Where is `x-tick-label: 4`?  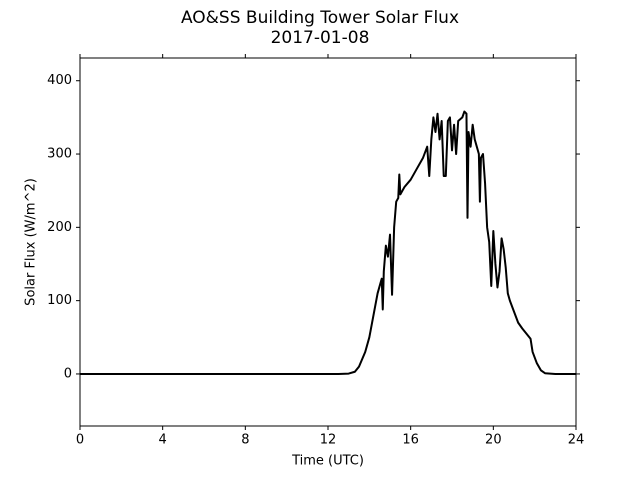
x-tick-label: 4 is located at coordinates (163, 440).